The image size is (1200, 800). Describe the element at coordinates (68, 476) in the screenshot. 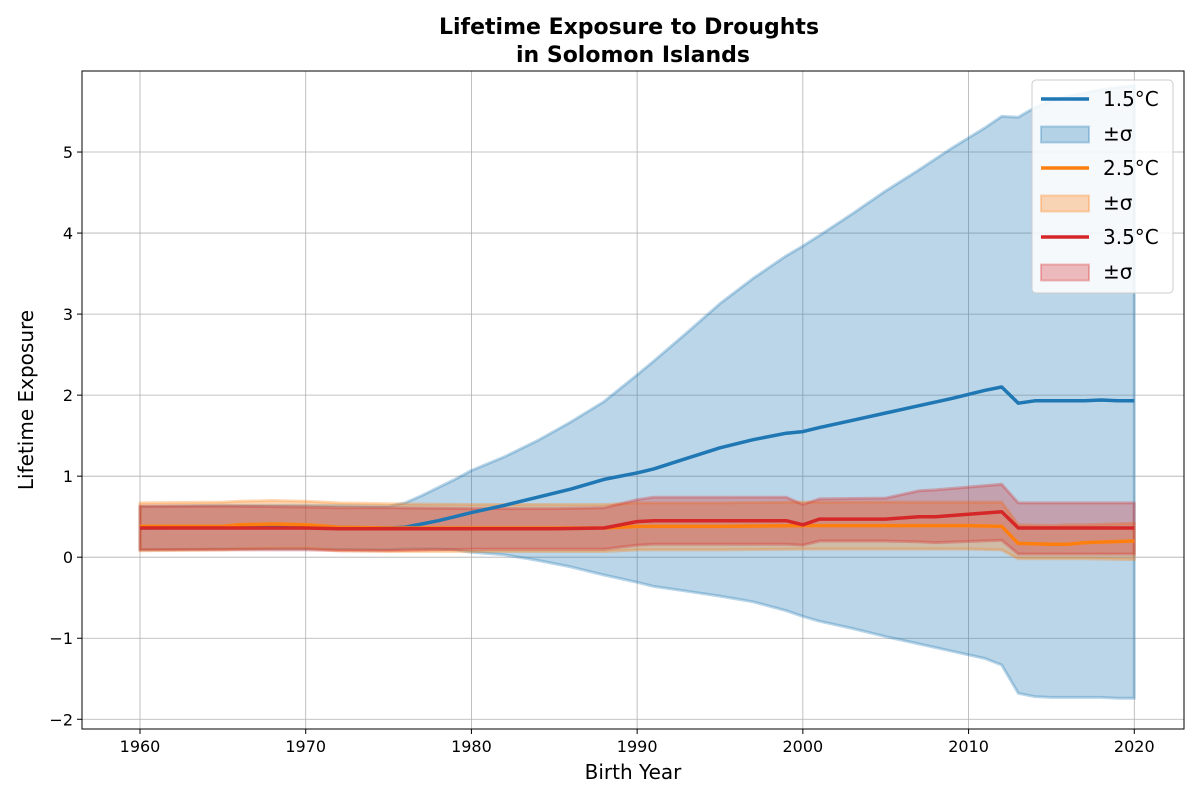

I see `y-tick-label: 1` at that location.